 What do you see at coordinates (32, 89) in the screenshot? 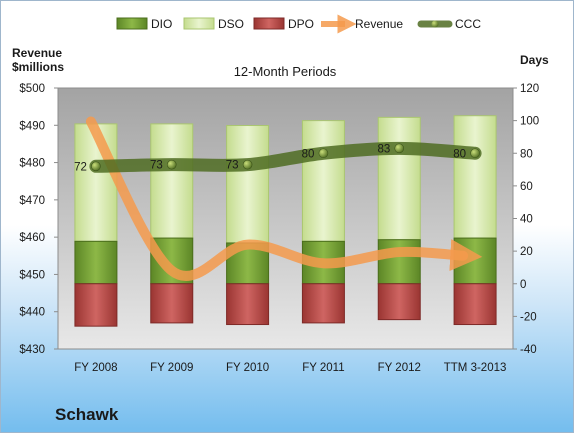
I see `y-left-tick-label: $500` at bounding box center [32, 89].